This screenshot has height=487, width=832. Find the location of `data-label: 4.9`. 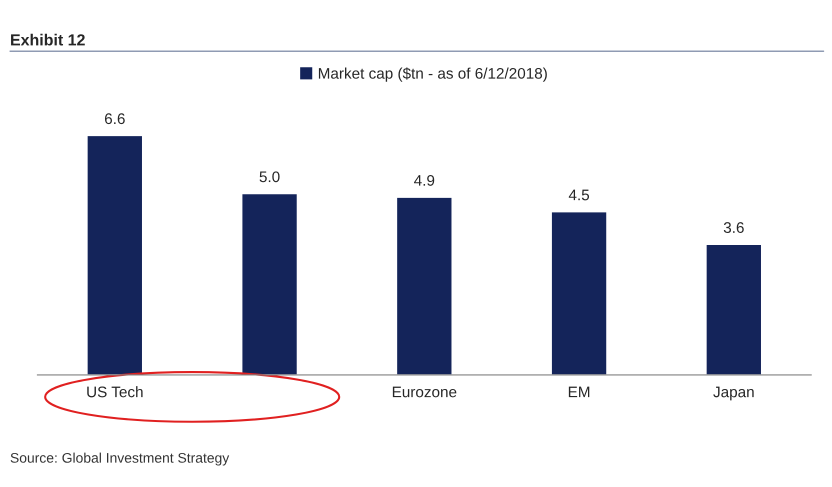

data-label: 4.9 is located at coordinates (424, 180).